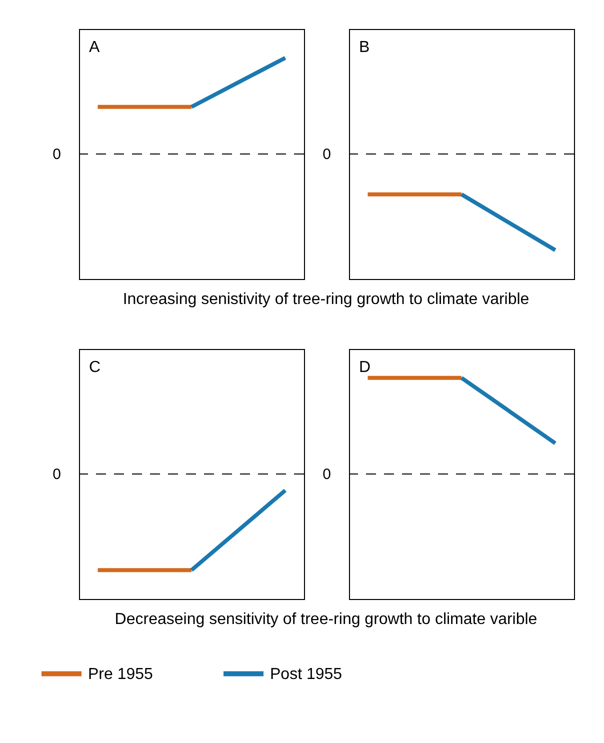  I want to click on chart-title: A, so click(94, 47).